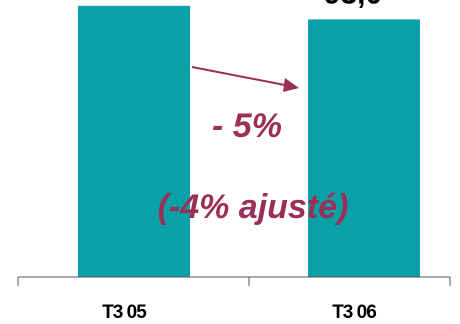  I want to click on value-label-2: 93,0, so click(353, 5).